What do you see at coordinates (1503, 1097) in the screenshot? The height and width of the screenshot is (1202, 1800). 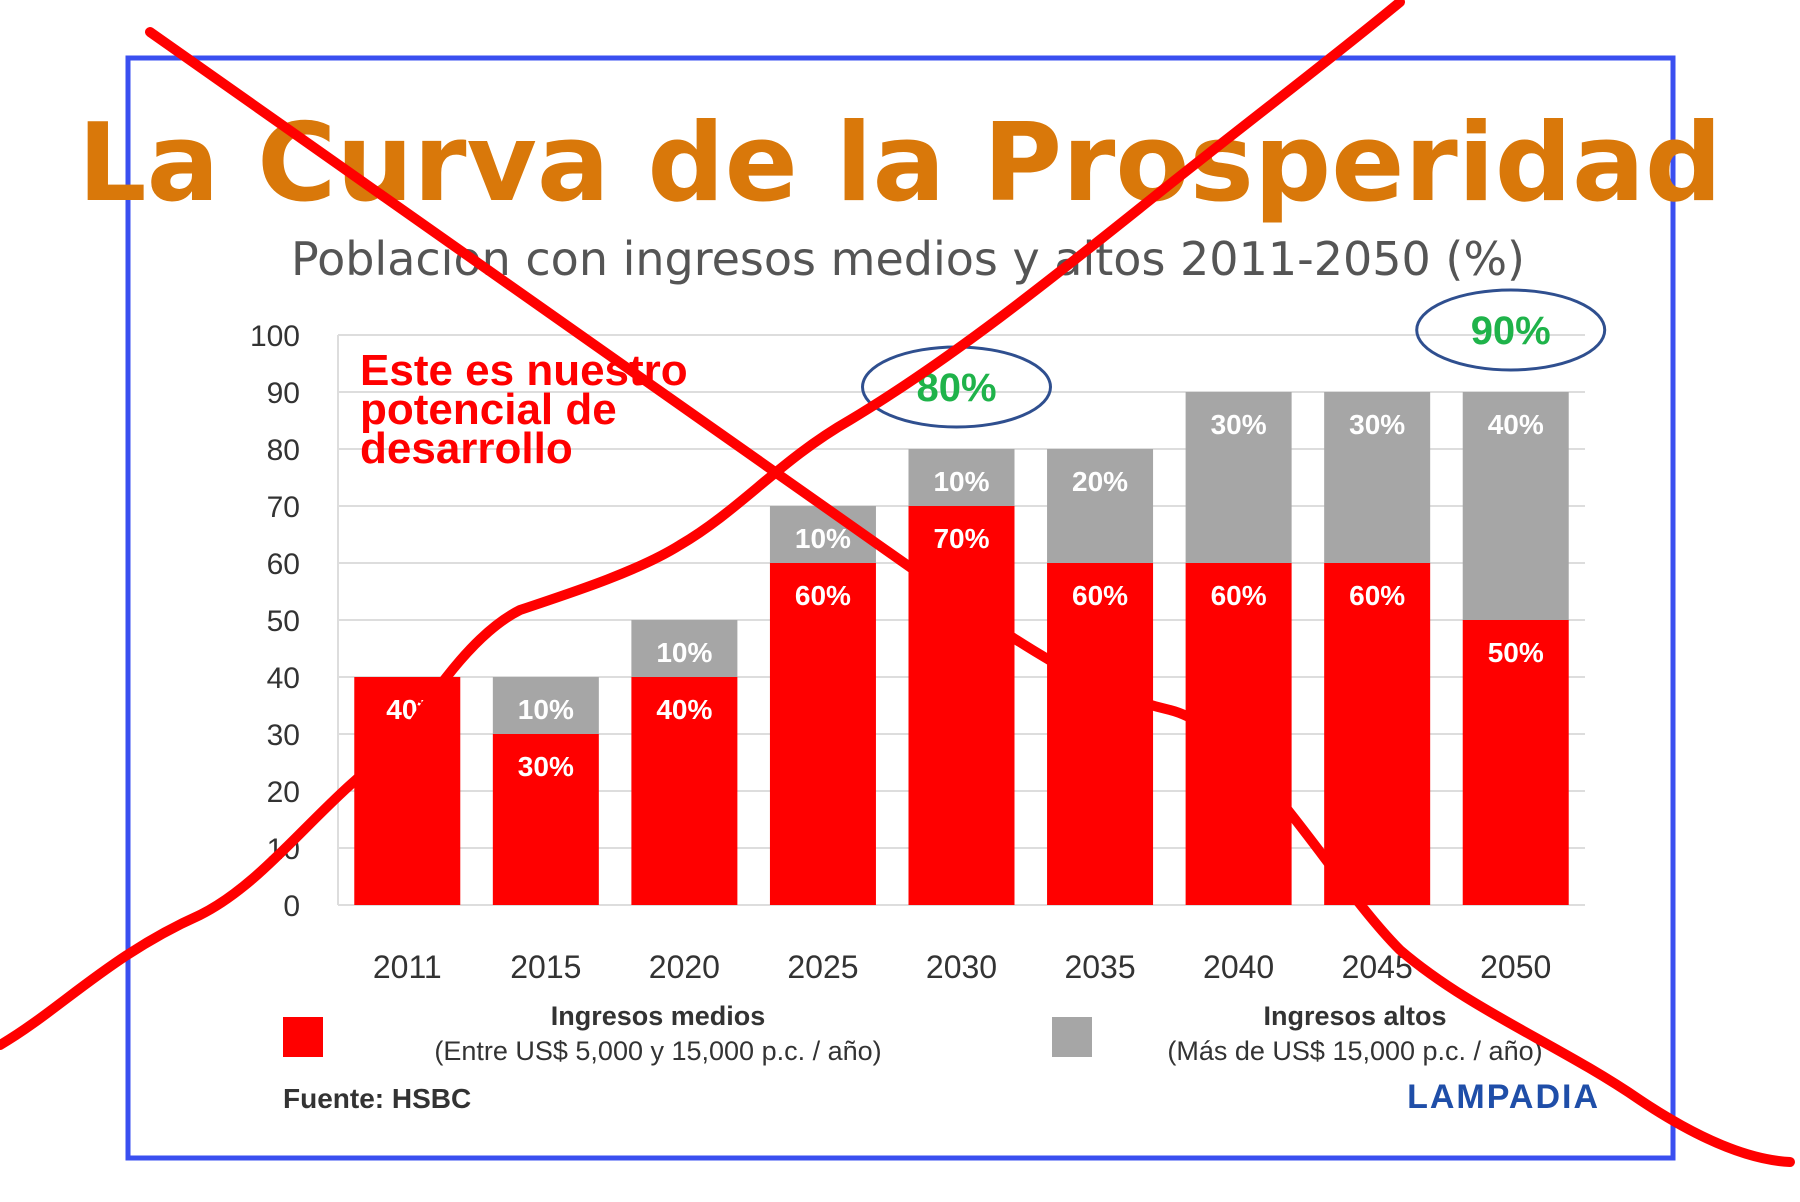 I see `brand-logo: LAMPADIA` at bounding box center [1503, 1097].